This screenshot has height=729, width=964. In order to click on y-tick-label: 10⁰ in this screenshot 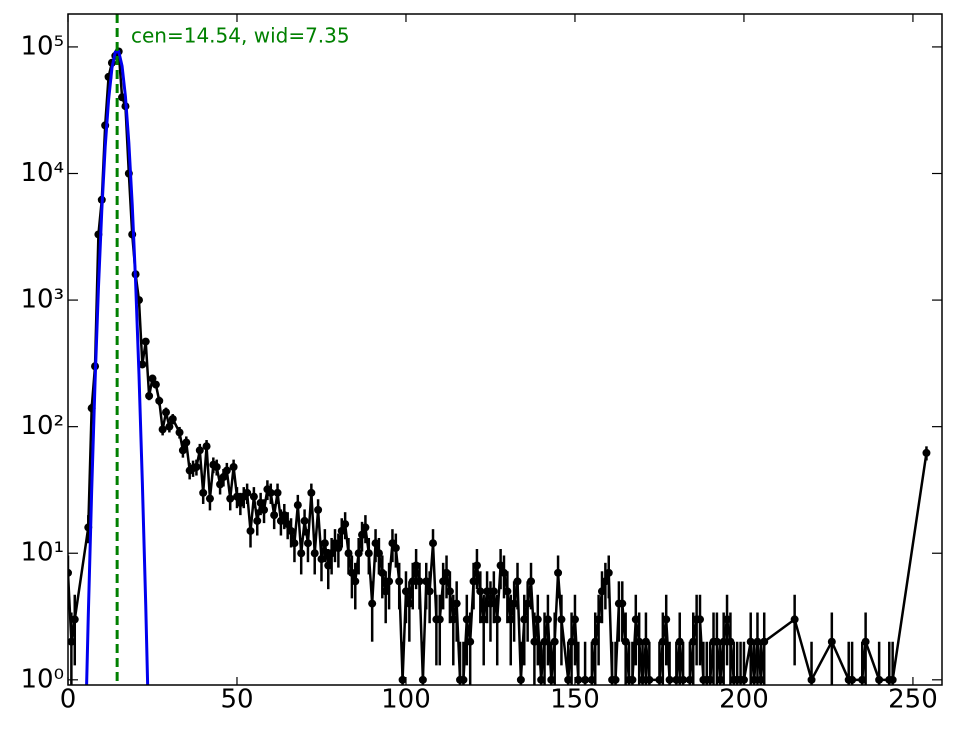, I will do `click(42, 679)`.